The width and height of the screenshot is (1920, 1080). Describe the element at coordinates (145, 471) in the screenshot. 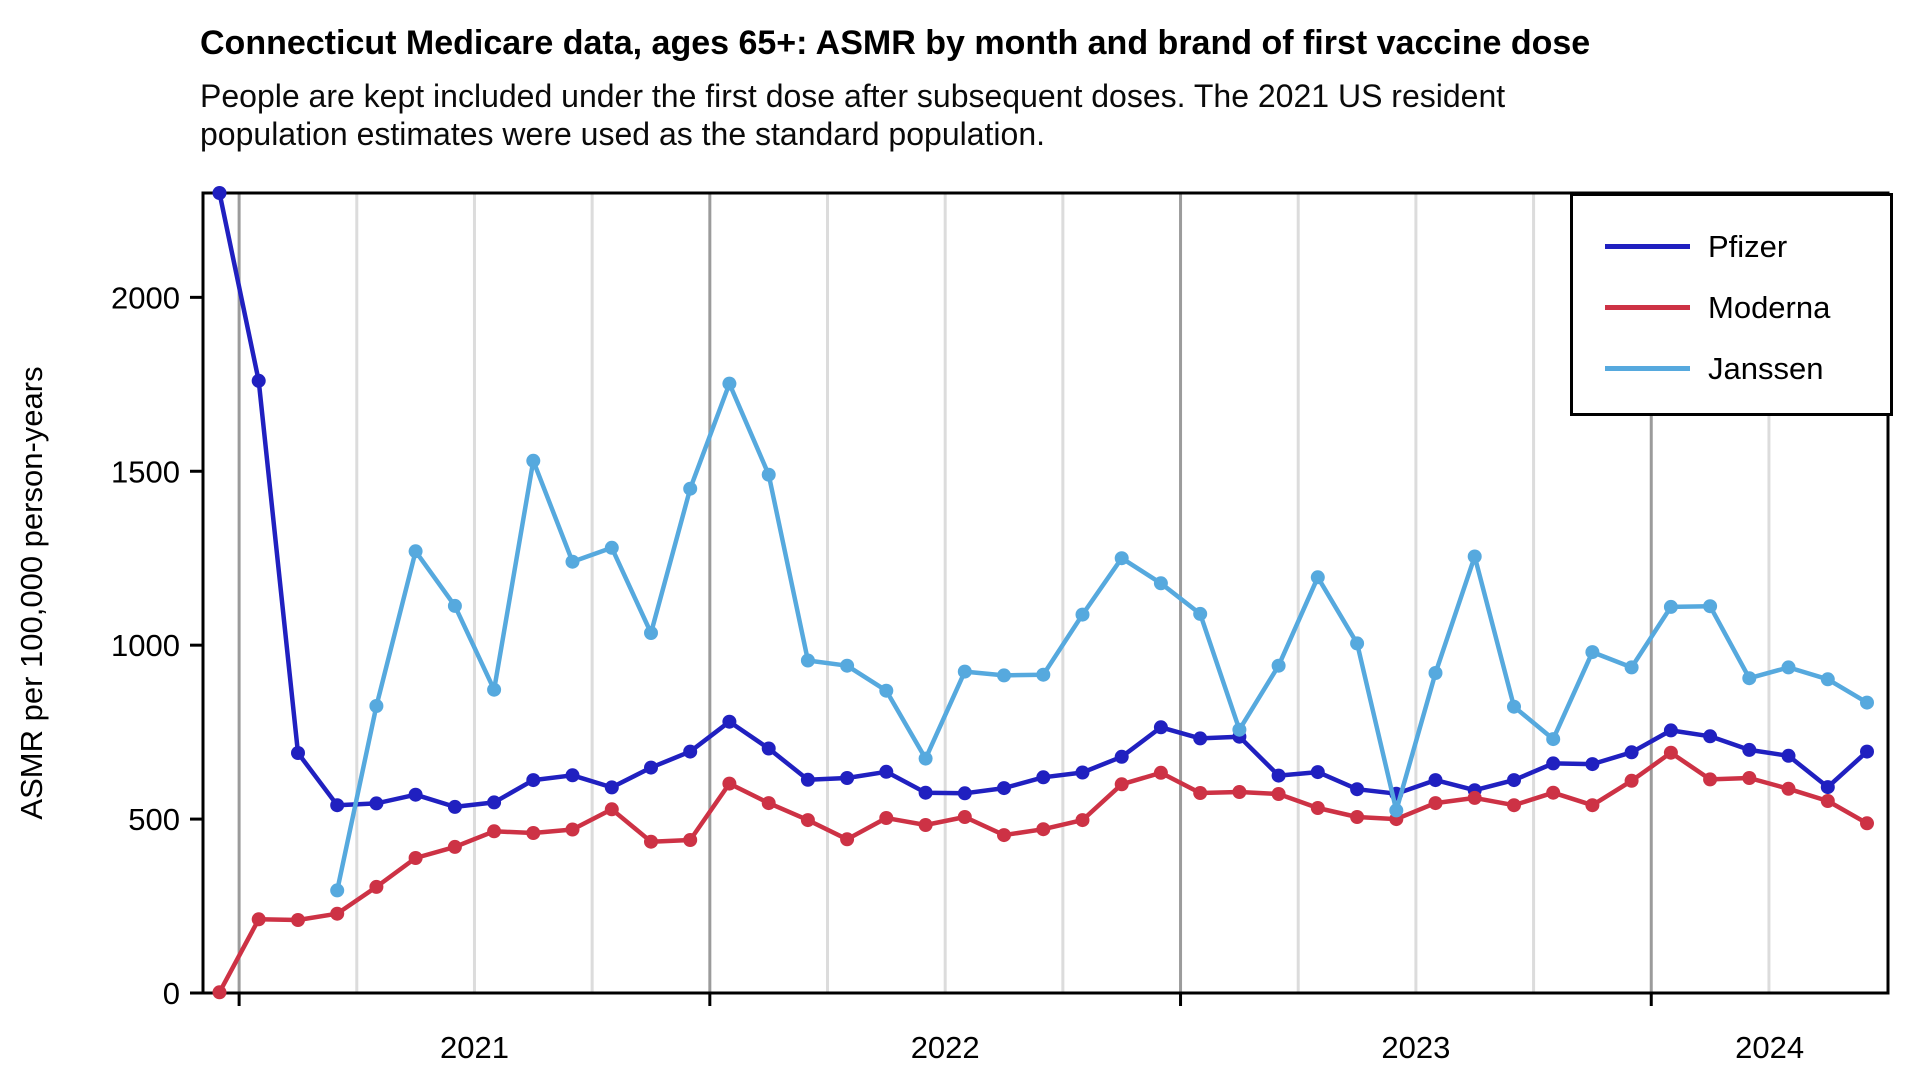

I see `y-tick-label: 1500` at that location.